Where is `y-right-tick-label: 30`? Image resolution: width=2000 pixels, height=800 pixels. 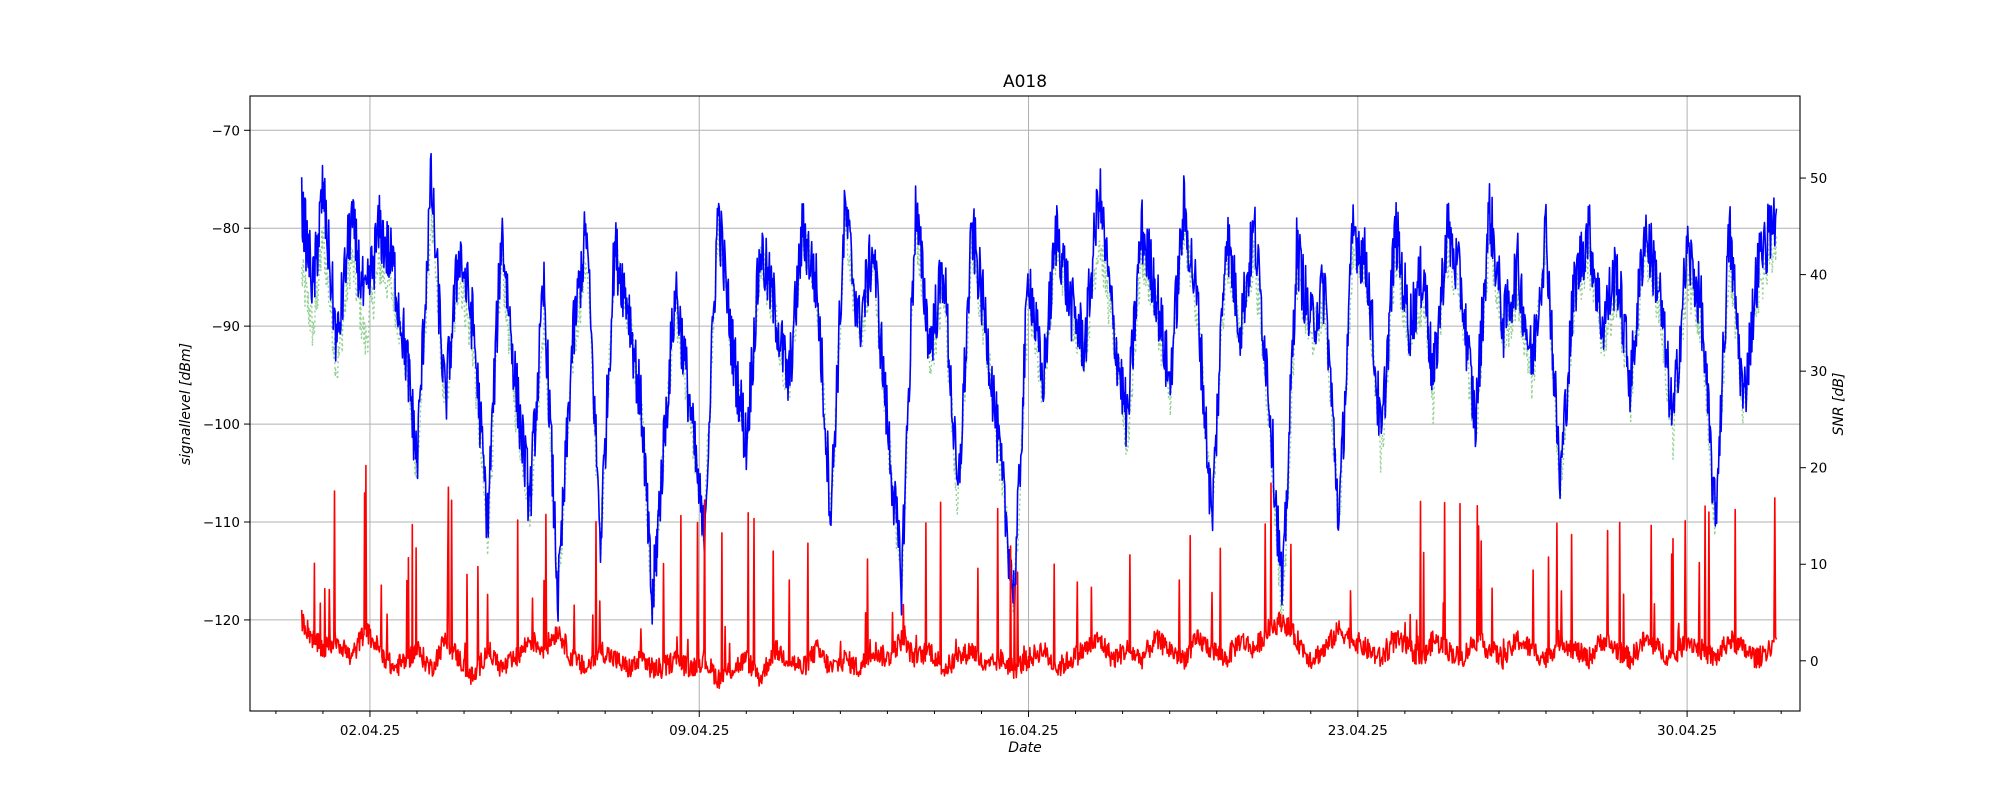 y-right-tick-label: 30 is located at coordinates (1818, 372).